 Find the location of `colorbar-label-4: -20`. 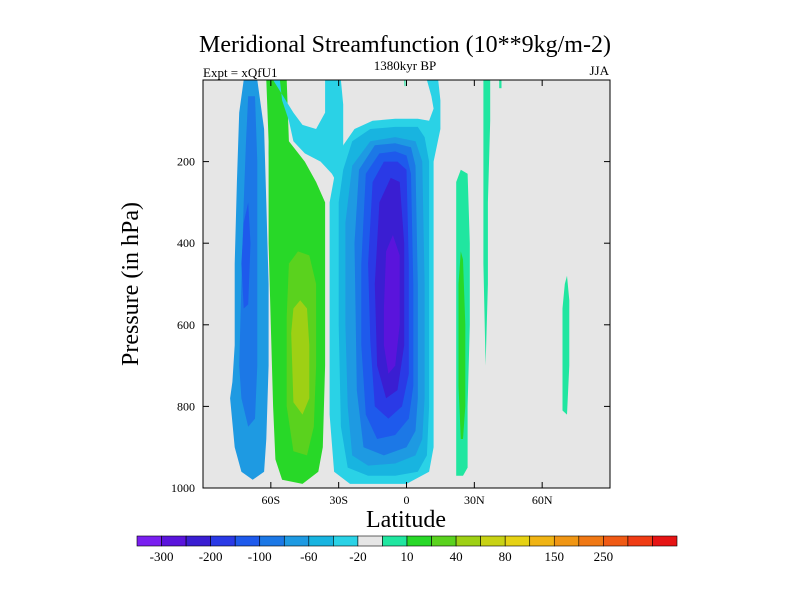

colorbar-label-4: -20 is located at coordinates (357, 556).